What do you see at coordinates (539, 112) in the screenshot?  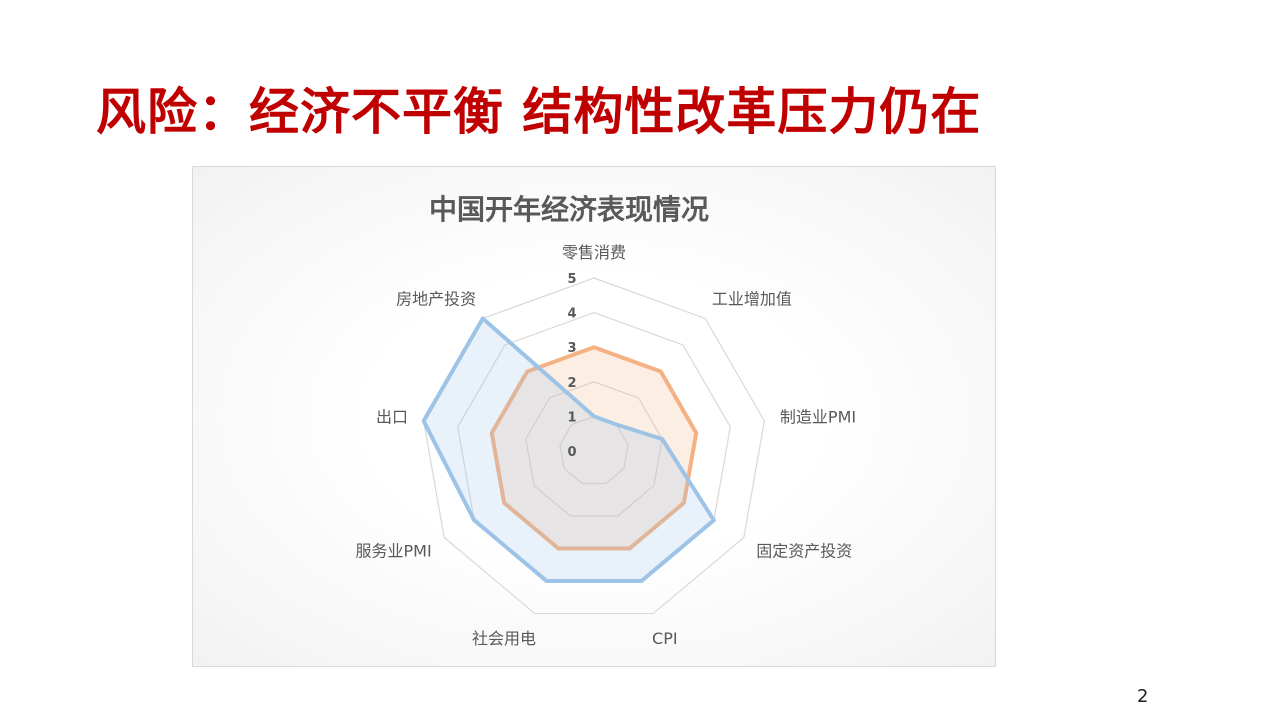 I see `slide-title: 风险：经济不平衡 结构性改革压力仍在` at bounding box center [539, 112].